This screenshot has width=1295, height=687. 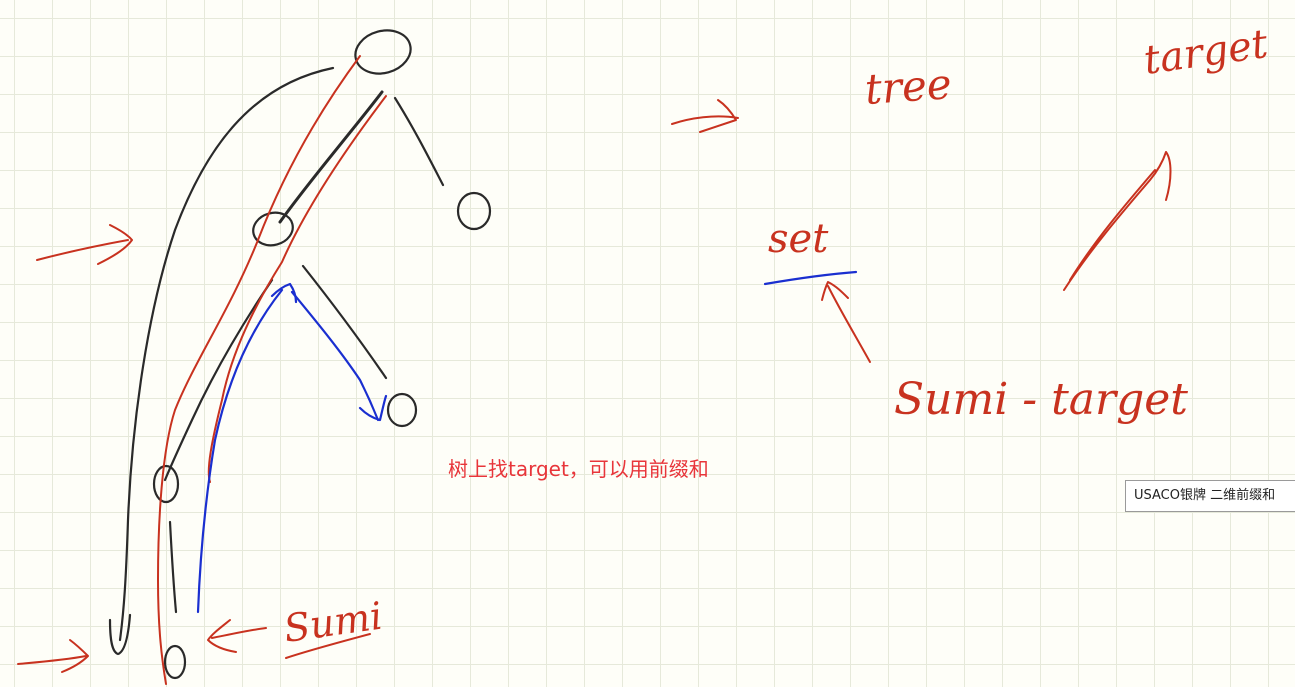 What do you see at coordinates (333, 622) in the screenshot?
I see `label-sum-bottom: Sumi` at bounding box center [333, 622].